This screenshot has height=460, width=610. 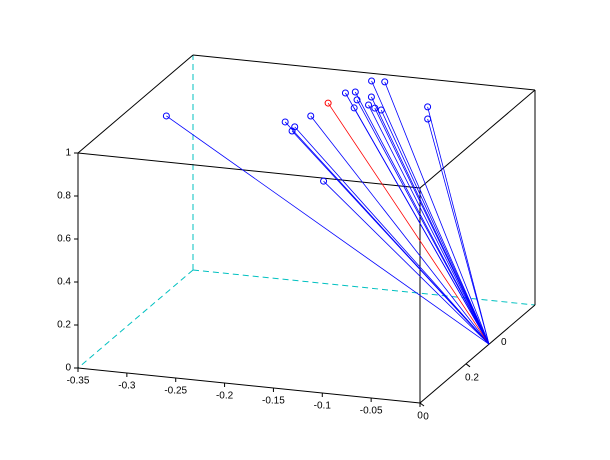 What do you see at coordinates (420, 416) in the screenshot?
I see `x-tick-label: 0` at bounding box center [420, 416].